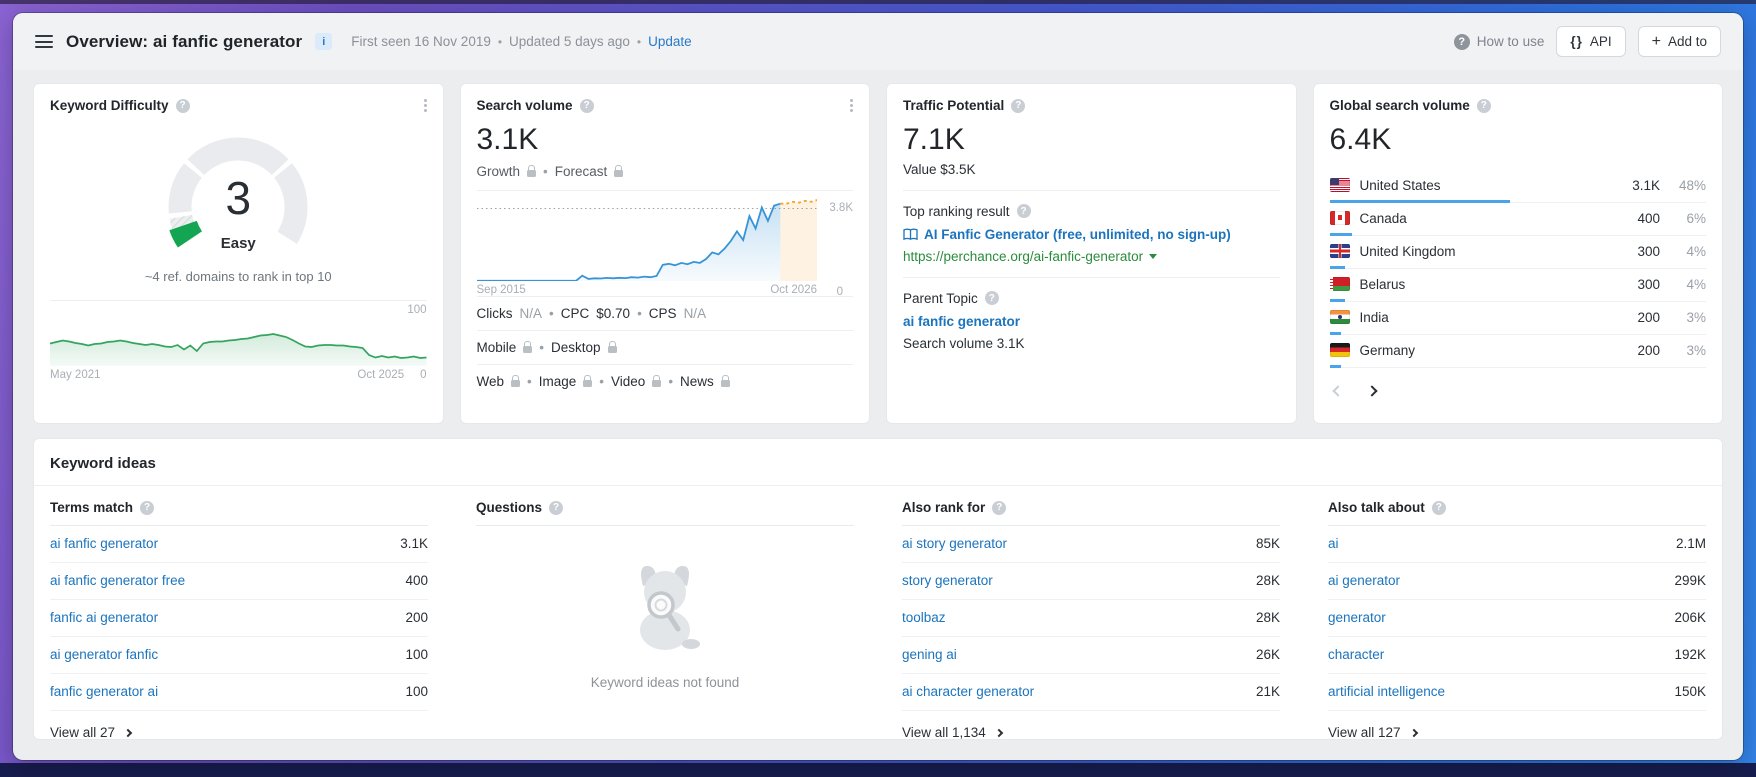  Describe the element at coordinates (1337, 267) in the screenshot. I see `country-volume-bar` at that location.